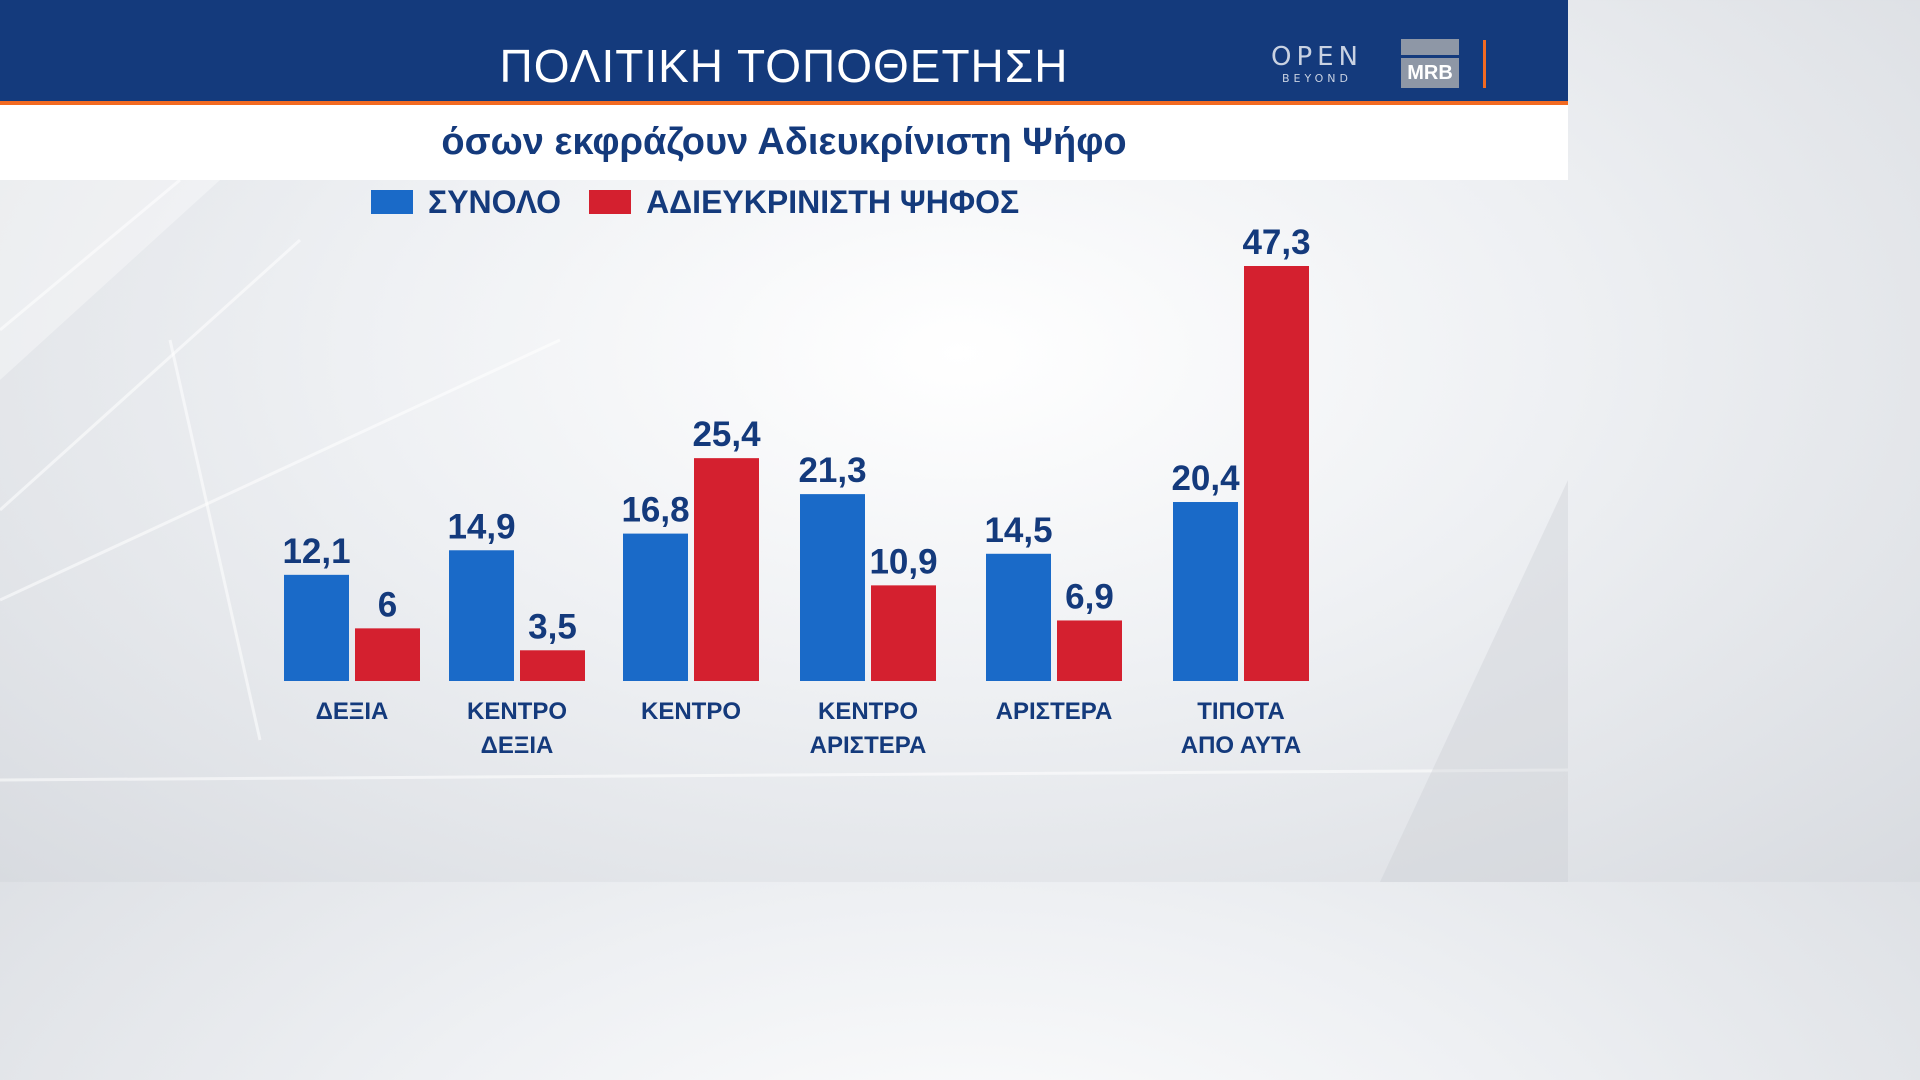  Describe the element at coordinates (1317, 78) in the screenshot. I see `open-logo-subtext: BEYOND` at that location.